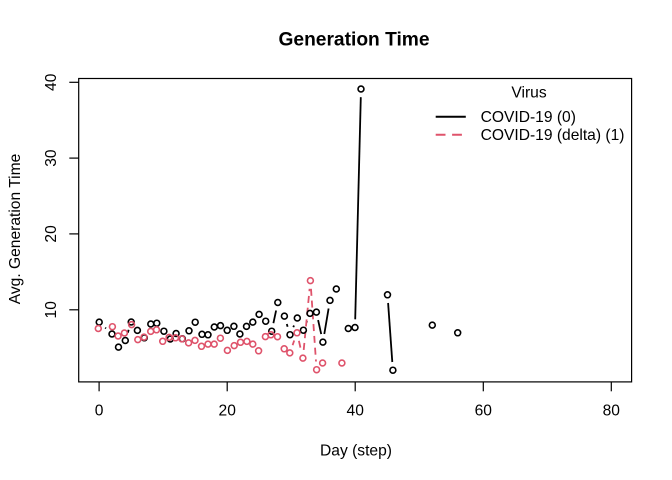 The width and height of the screenshot is (672, 480). What do you see at coordinates (51, 158) in the screenshot?
I see `svg-text: 30` at bounding box center [51, 158].